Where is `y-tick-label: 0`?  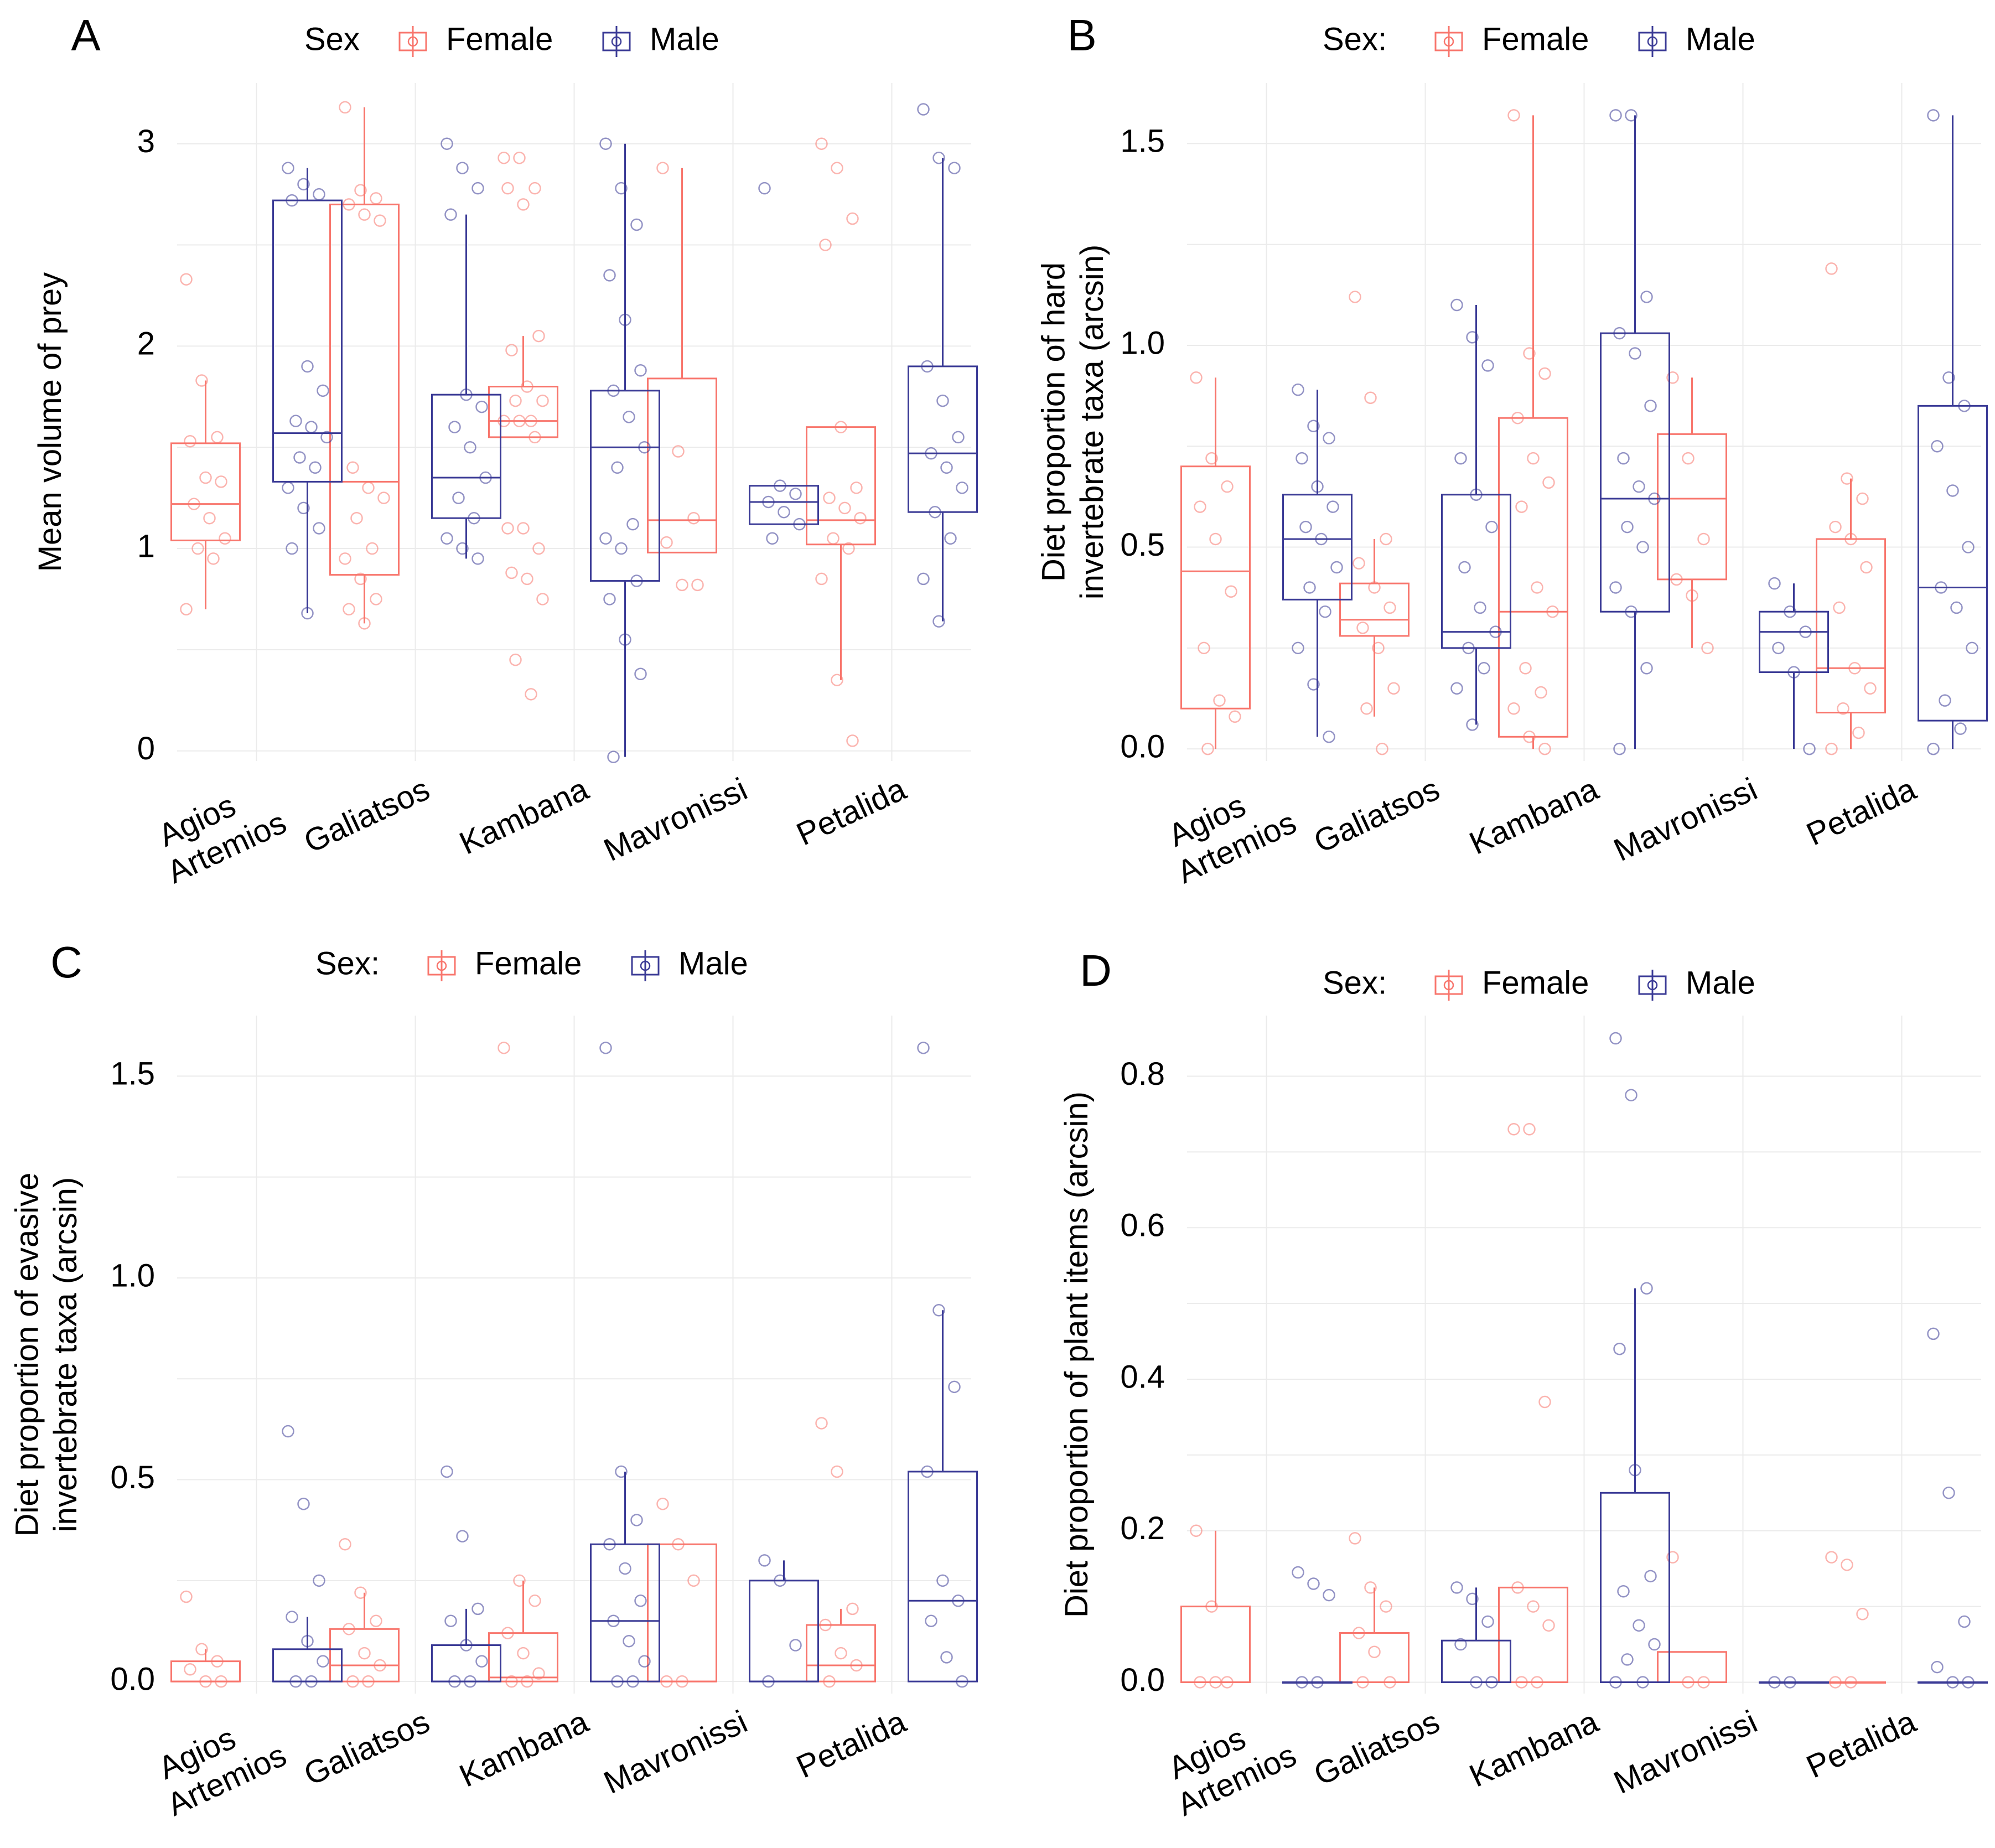
y-tick-label: 0 is located at coordinates (146, 749).